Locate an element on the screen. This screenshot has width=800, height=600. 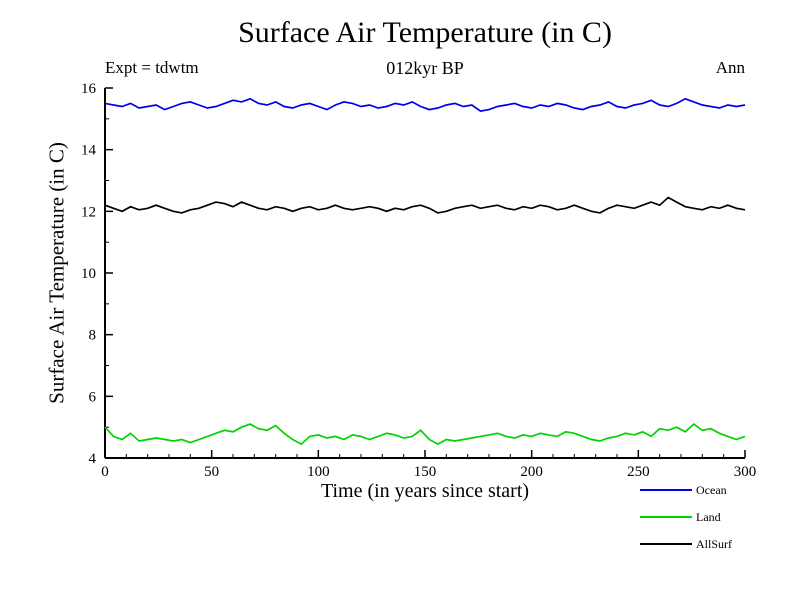
x-tick-label: 0 is located at coordinates (105, 472).